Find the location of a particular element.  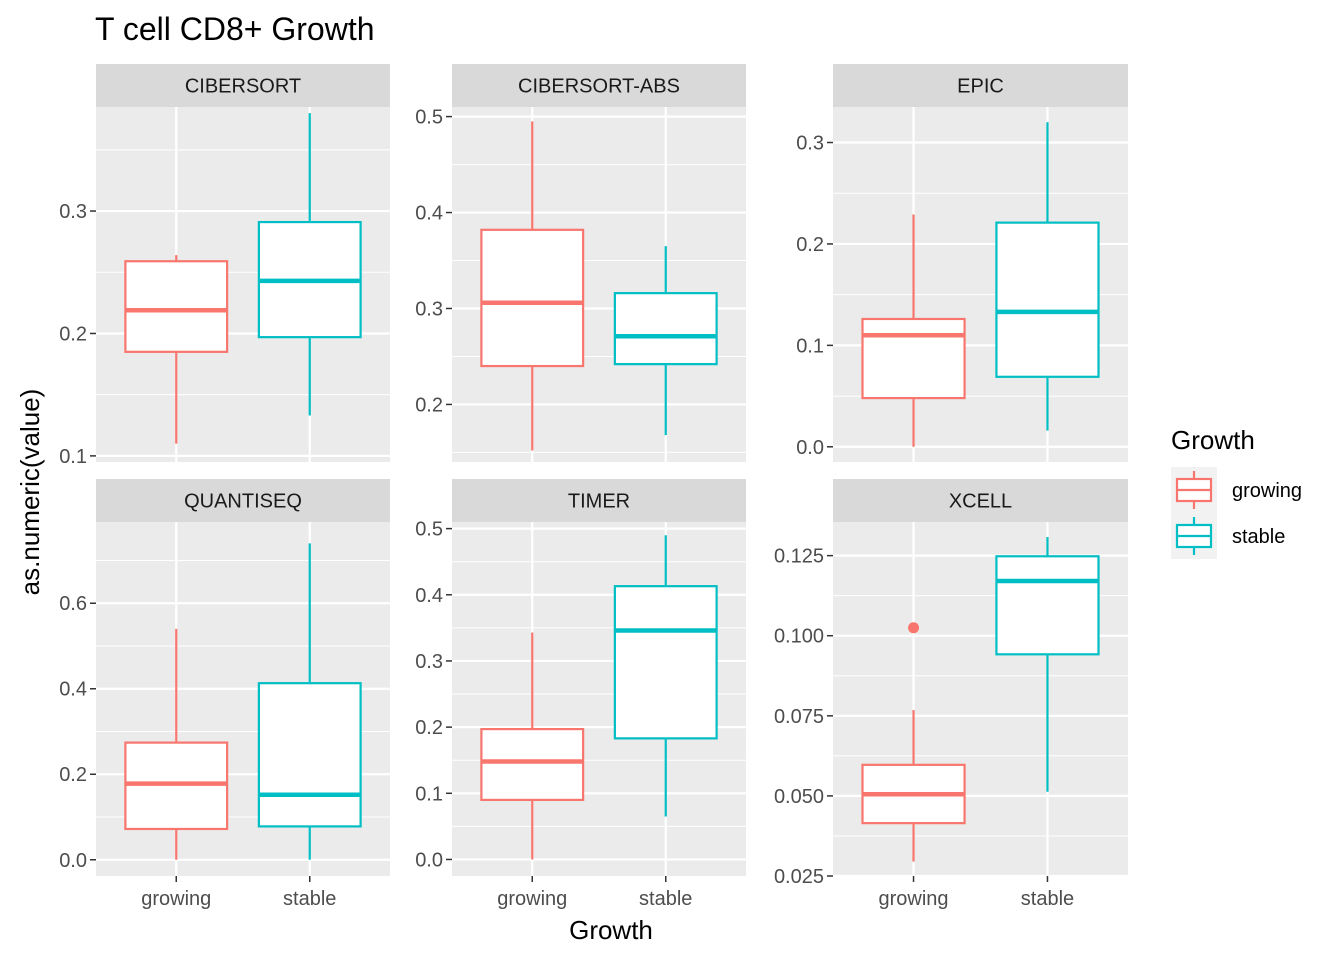

panel-cibersort: 0.1 0.2 0.3 CIBERSORT is located at coordinates (224, 266).